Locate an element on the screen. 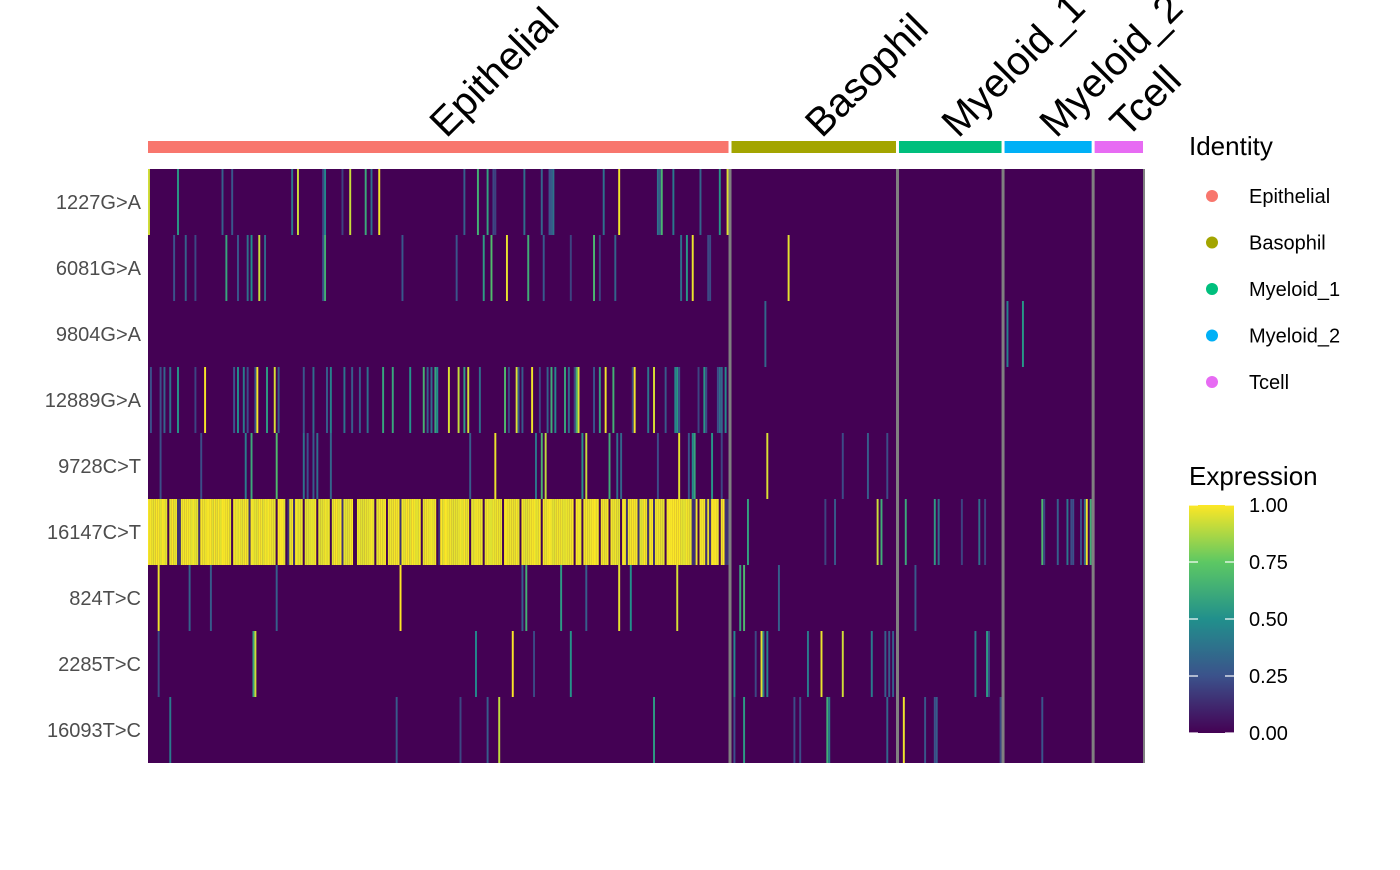 This screenshot has height=870, width=1400. row-label: 824T>C is located at coordinates (105, 599).